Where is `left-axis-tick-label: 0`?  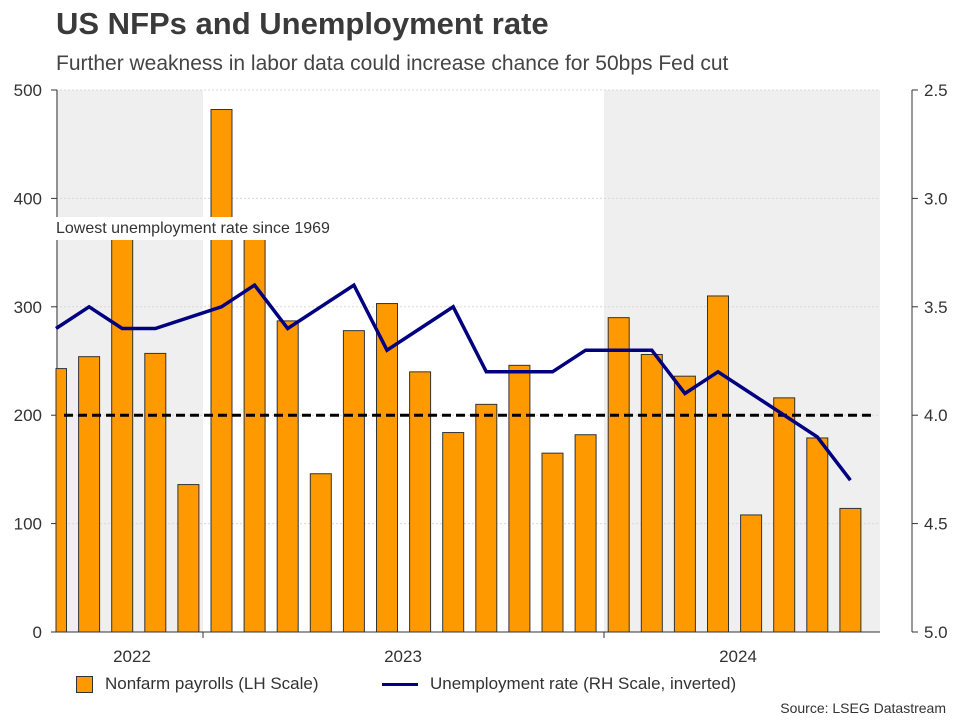
left-axis-tick-label: 0 is located at coordinates (37, 632).